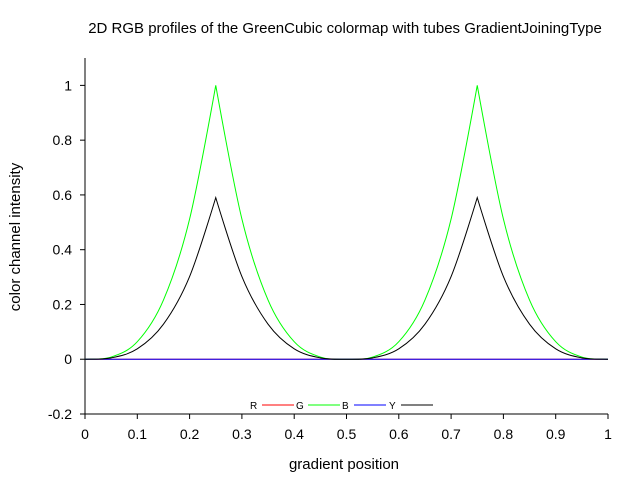 This screenshot has width=640, height=480. Describe the element at coordinates (253, 406) in the screenshot. I see `legend-label-r: R` at that location.